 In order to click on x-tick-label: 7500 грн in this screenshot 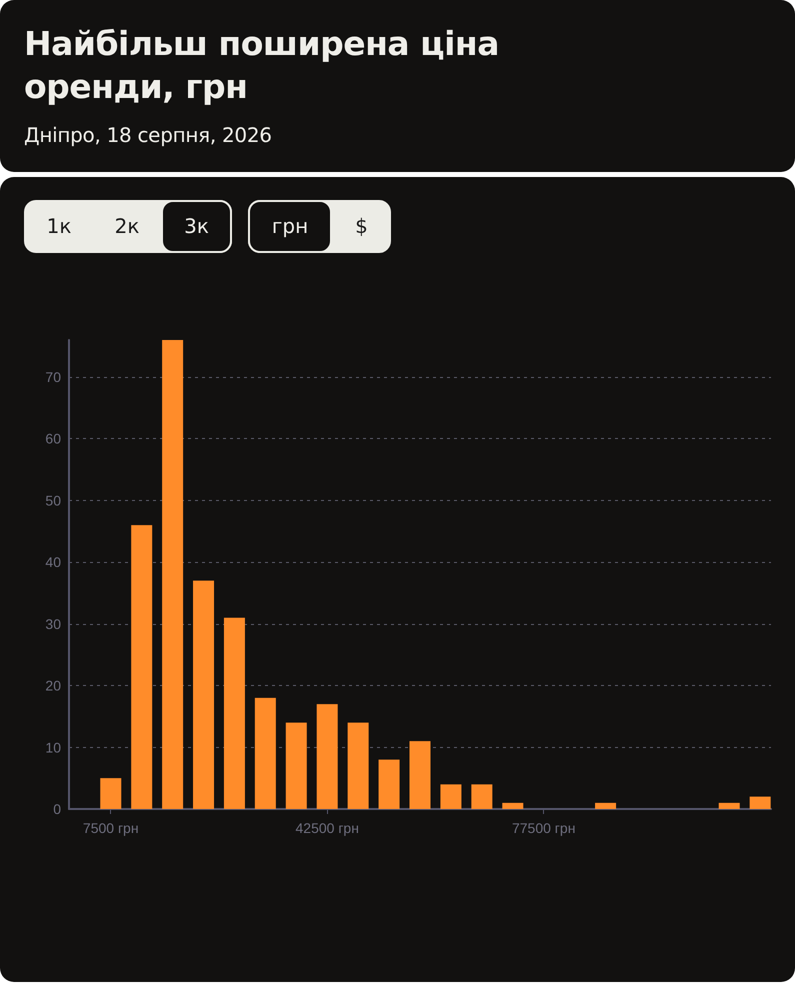, I will do `click(110, 828)`.